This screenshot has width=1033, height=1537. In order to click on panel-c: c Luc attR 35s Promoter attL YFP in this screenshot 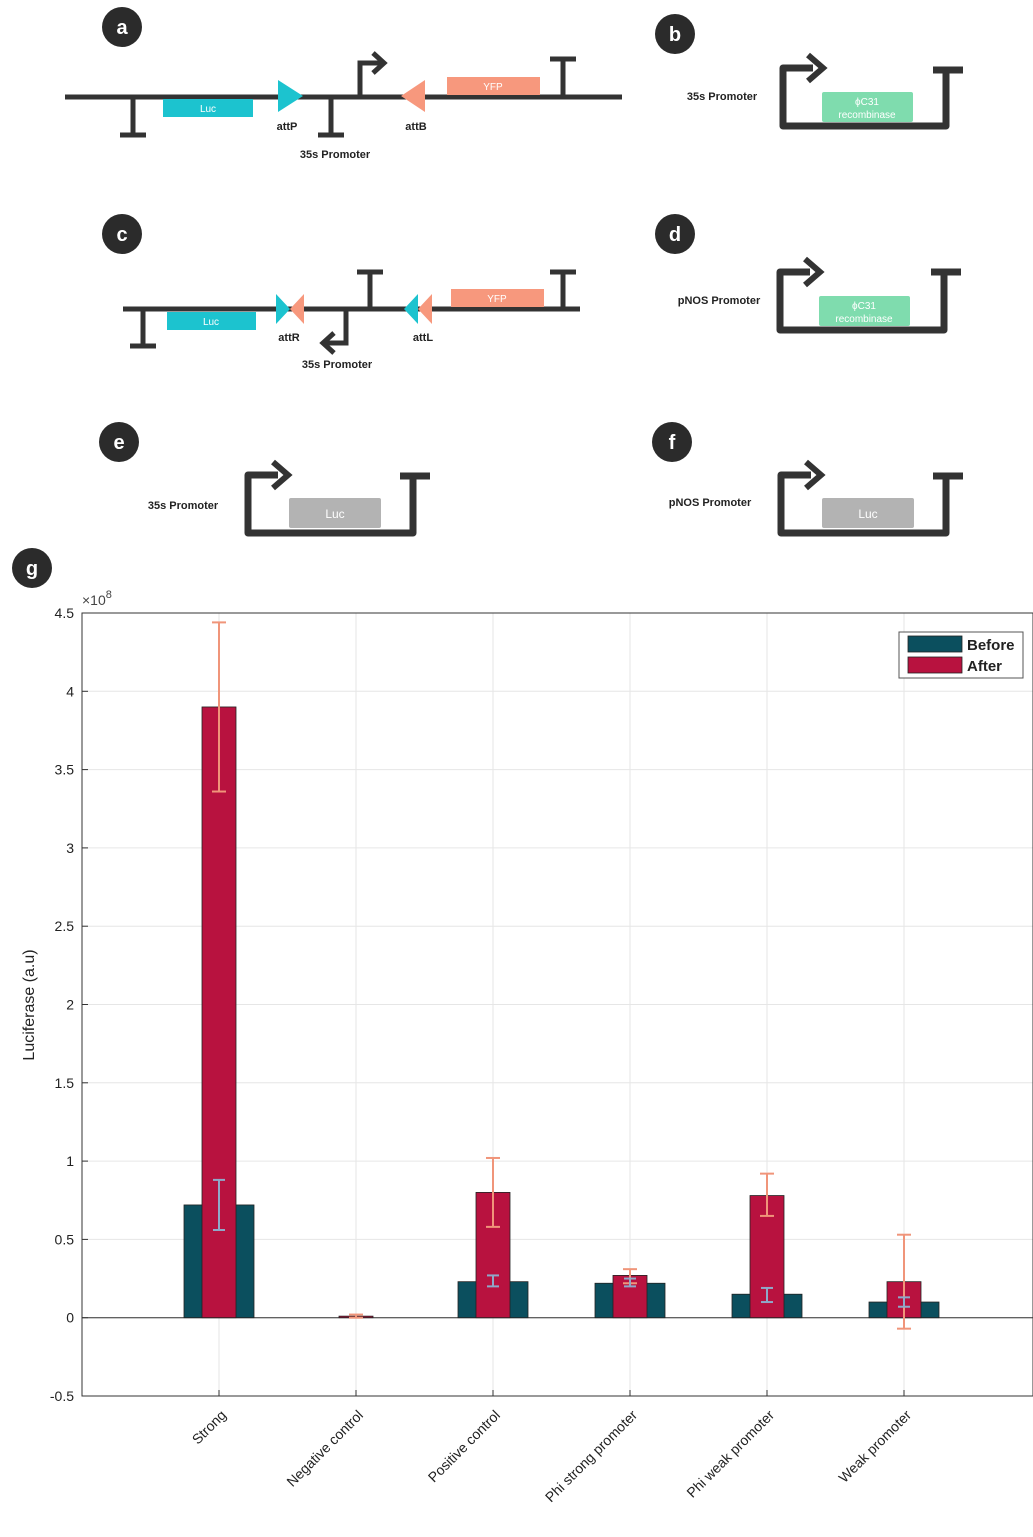, I will do `click(341, 292)`.